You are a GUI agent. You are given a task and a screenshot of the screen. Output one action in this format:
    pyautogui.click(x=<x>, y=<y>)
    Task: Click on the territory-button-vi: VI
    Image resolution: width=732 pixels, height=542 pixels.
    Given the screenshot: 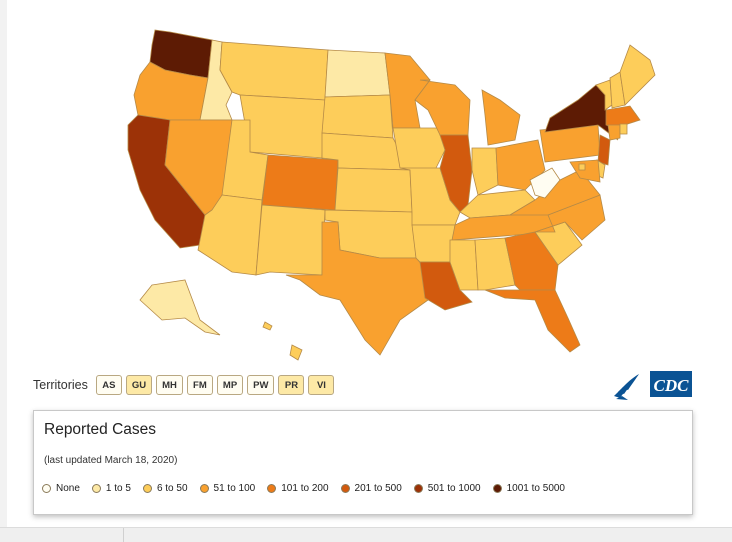 What is the action you would take?
    pyautogui.click(x=321, y=385)
    